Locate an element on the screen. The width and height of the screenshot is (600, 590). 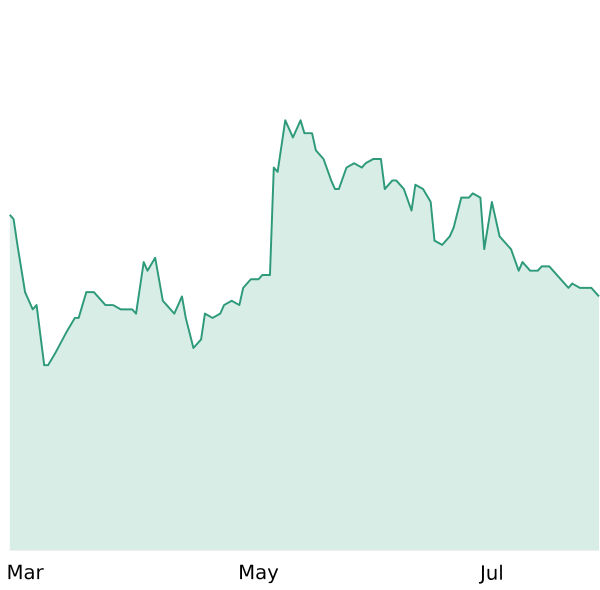
x-tick-label: Mar is located at coordinates (26, 572).